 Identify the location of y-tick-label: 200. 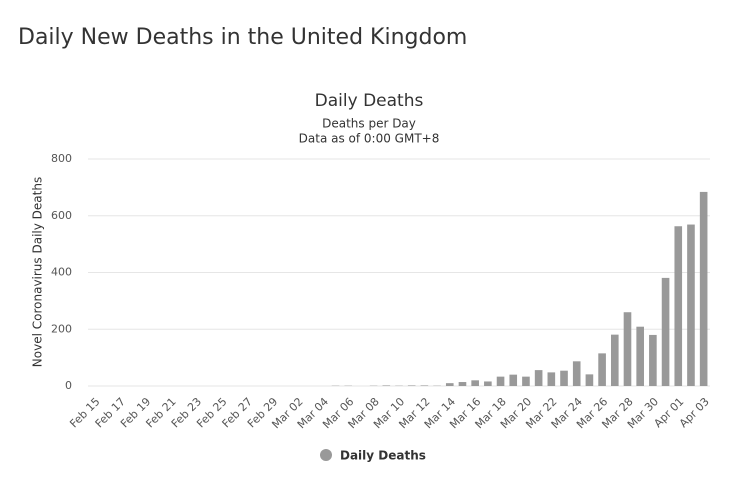
(61, 328).